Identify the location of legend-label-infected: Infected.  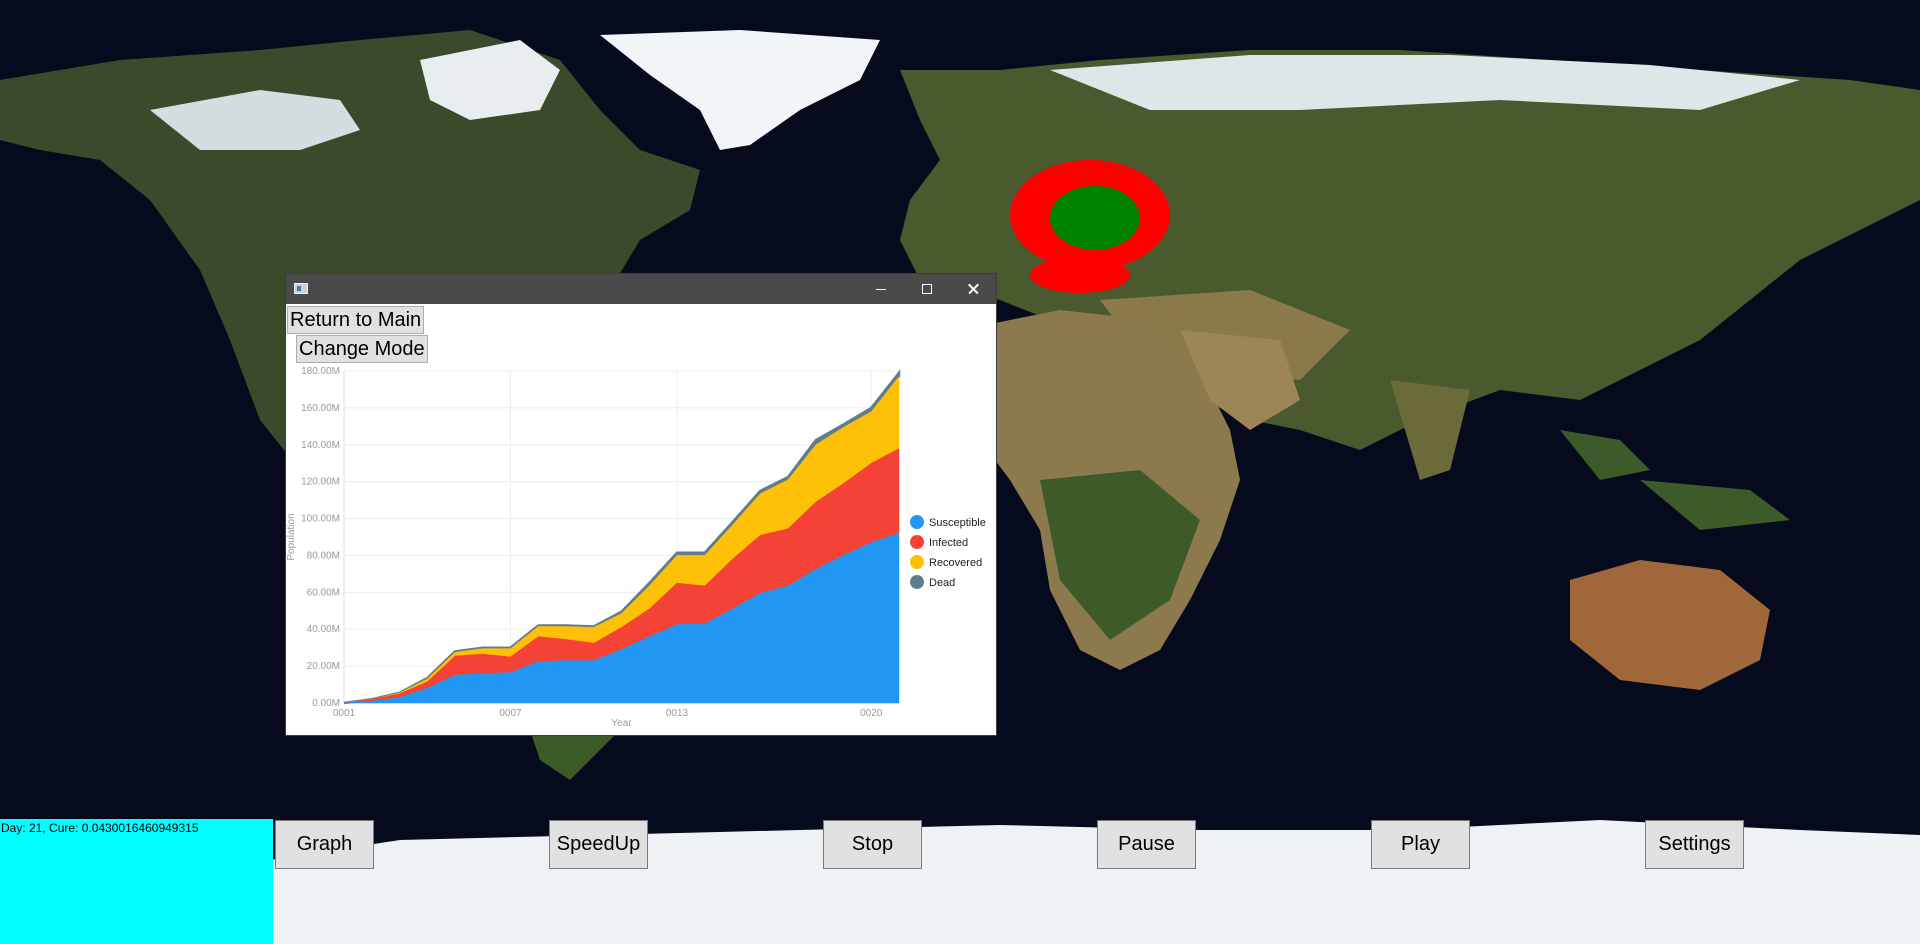
(948, 543).